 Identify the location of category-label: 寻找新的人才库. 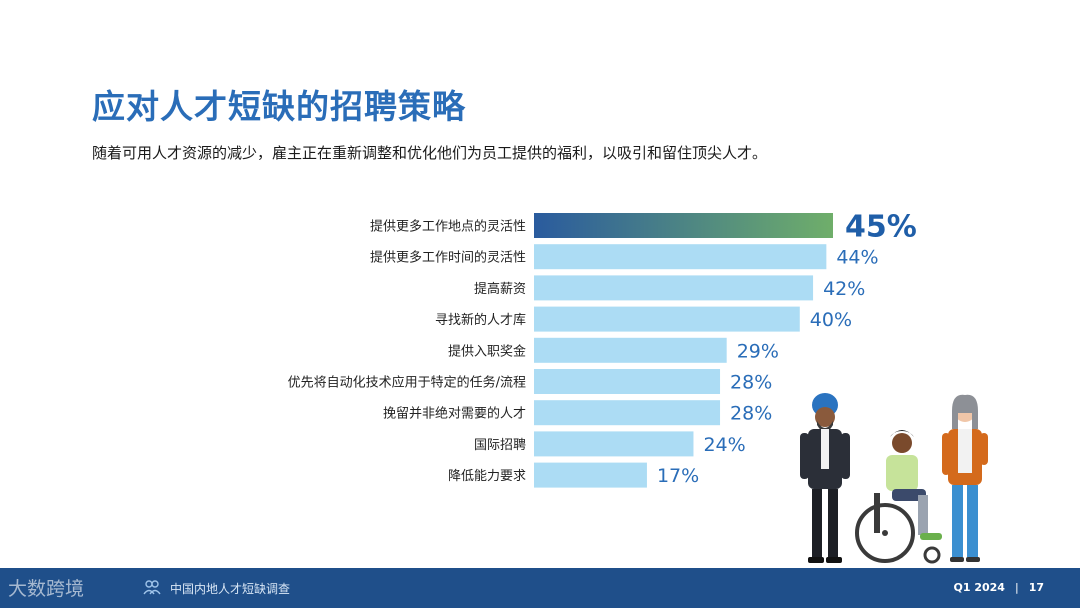
(480, 320).